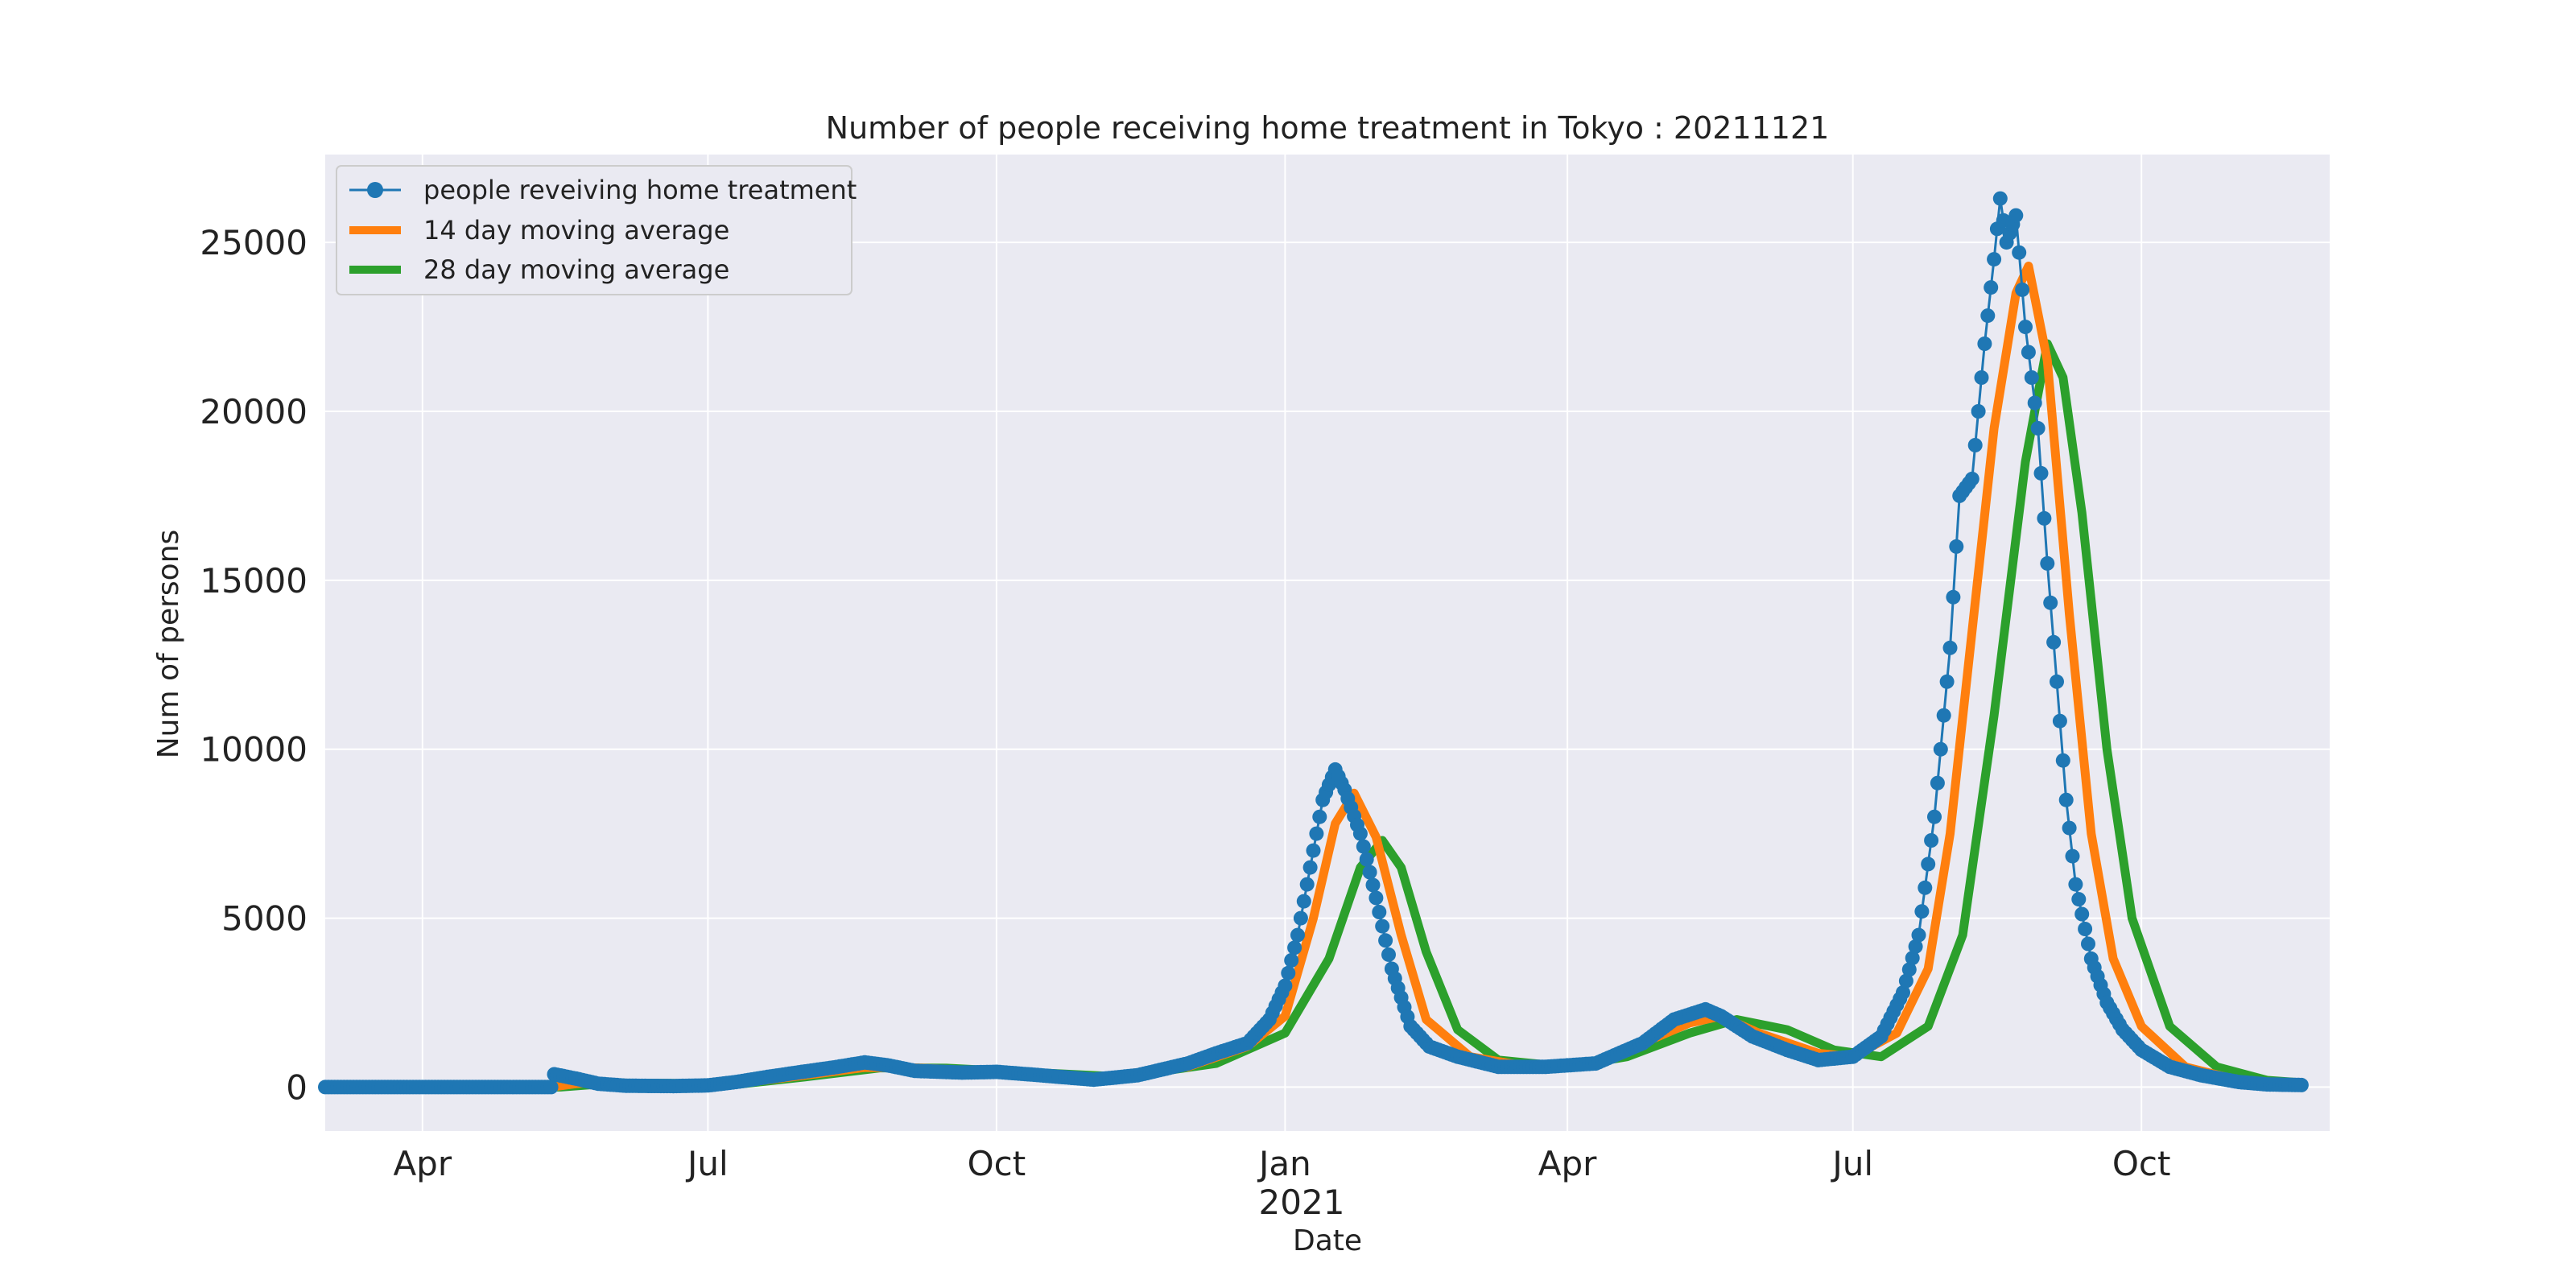  Describe the element at coordinates (254, 581) in the screenshot. I see `y-tick-label: 15000` at that location.